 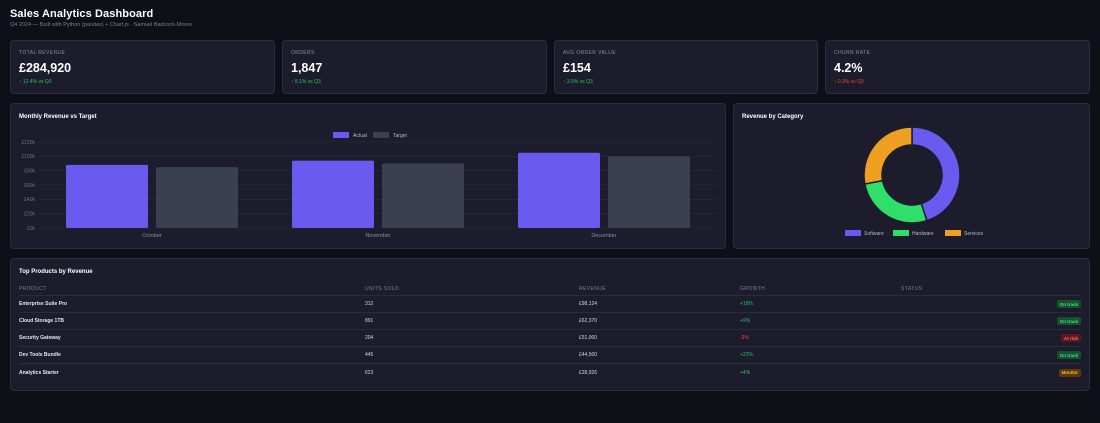 I want to click on legend-swatch-hardware, so click(x=901, y=233).